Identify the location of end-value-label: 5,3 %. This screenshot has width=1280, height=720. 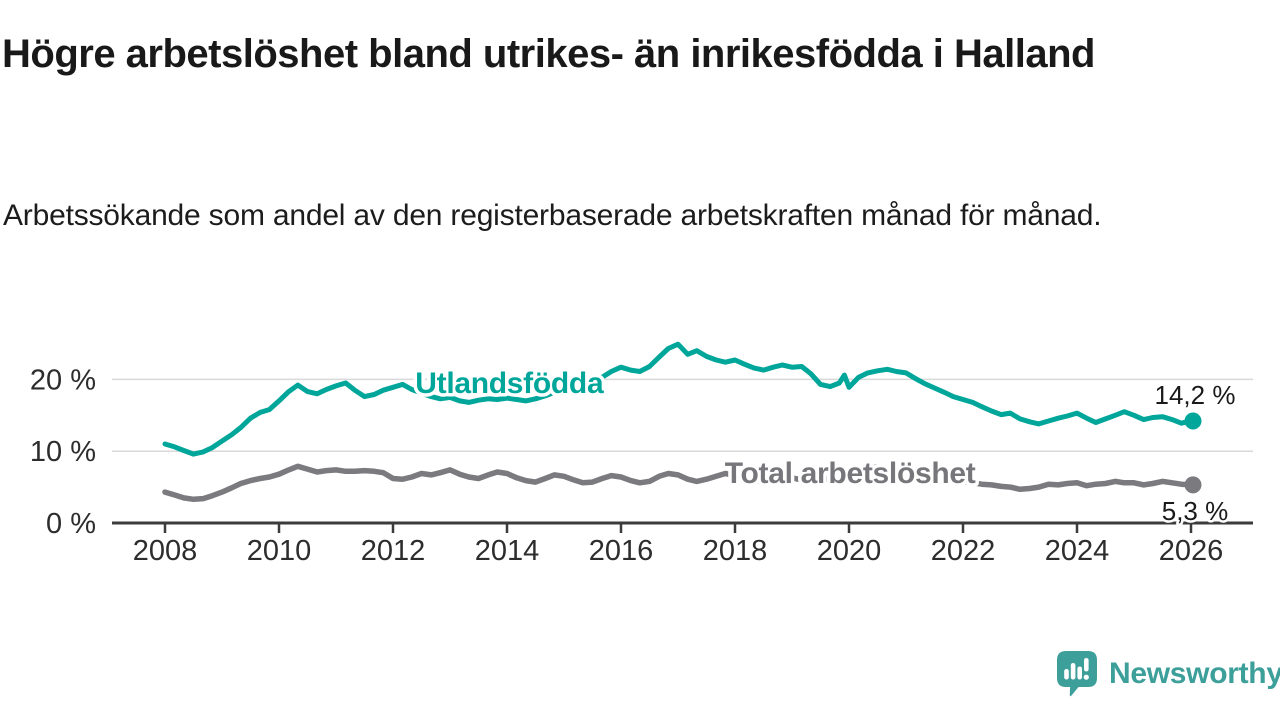
(1195, 511).